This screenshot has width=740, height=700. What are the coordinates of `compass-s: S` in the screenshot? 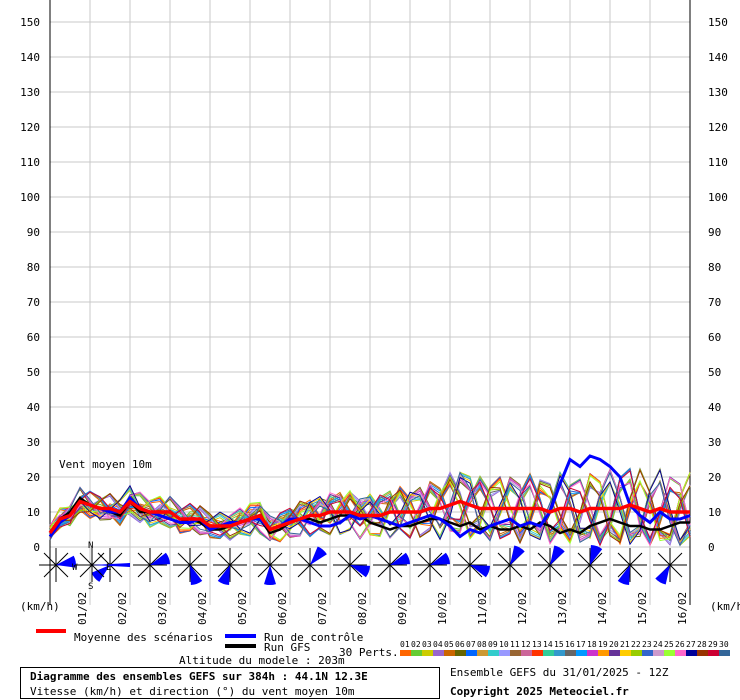 It's located at (90, 587).